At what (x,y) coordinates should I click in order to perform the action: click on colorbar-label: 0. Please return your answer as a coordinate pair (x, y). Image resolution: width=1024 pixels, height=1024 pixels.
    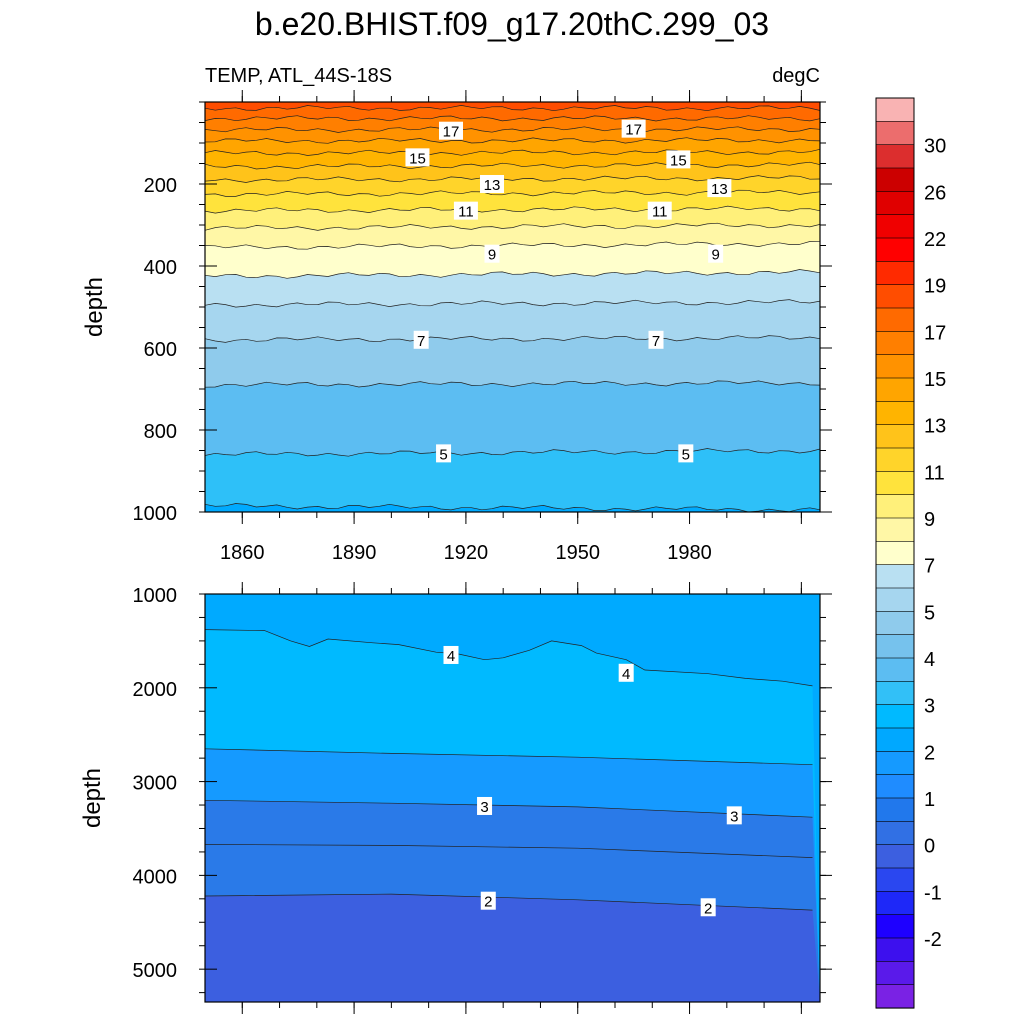
    Looking at the image, I should click on (929, 847).